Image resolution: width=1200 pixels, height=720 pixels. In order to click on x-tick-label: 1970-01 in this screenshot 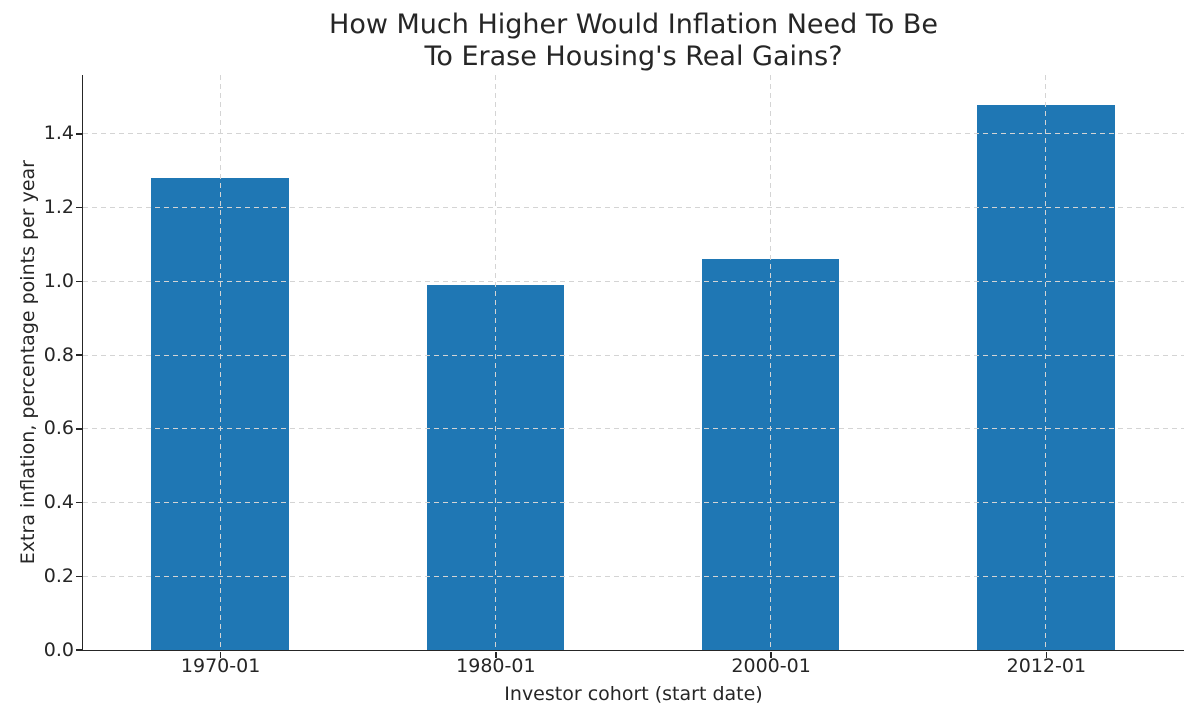, I will do `click(220, 666)`.